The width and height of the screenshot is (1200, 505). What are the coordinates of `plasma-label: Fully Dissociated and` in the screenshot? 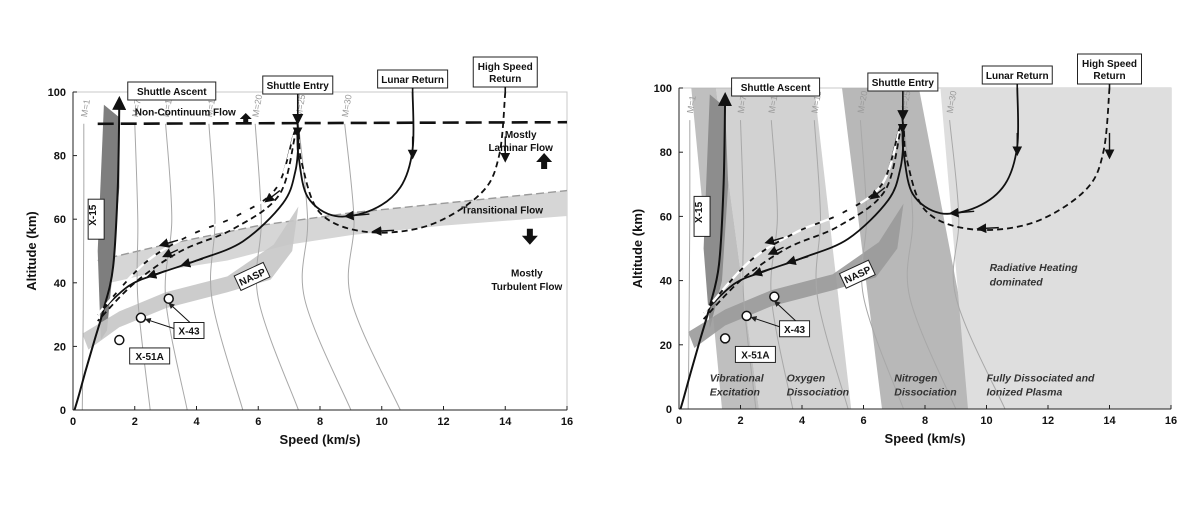 It's located at (1041, 379).